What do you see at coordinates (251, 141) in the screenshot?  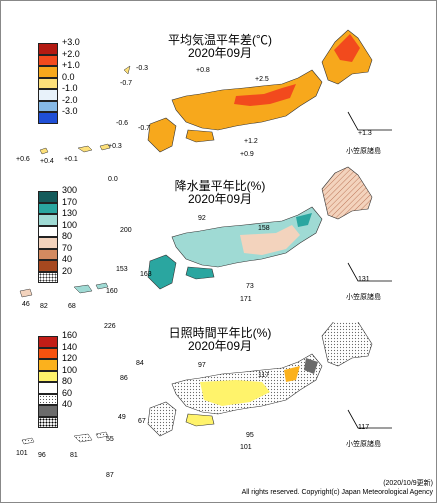 I see `value-label: +1.2` at bounding box center [251, 141].